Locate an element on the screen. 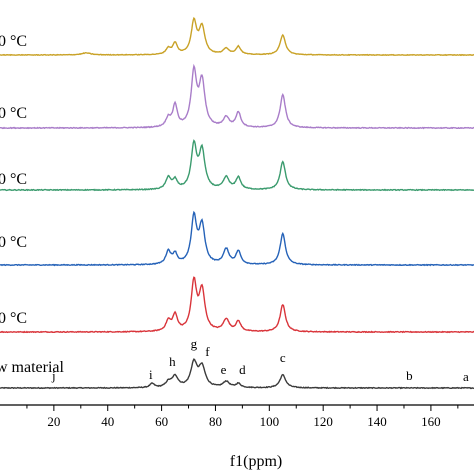 Image resolution: width=474 pixels, height=474 pixels. x-axis-title: f1(ppm) is located at coordinates (256, 461).